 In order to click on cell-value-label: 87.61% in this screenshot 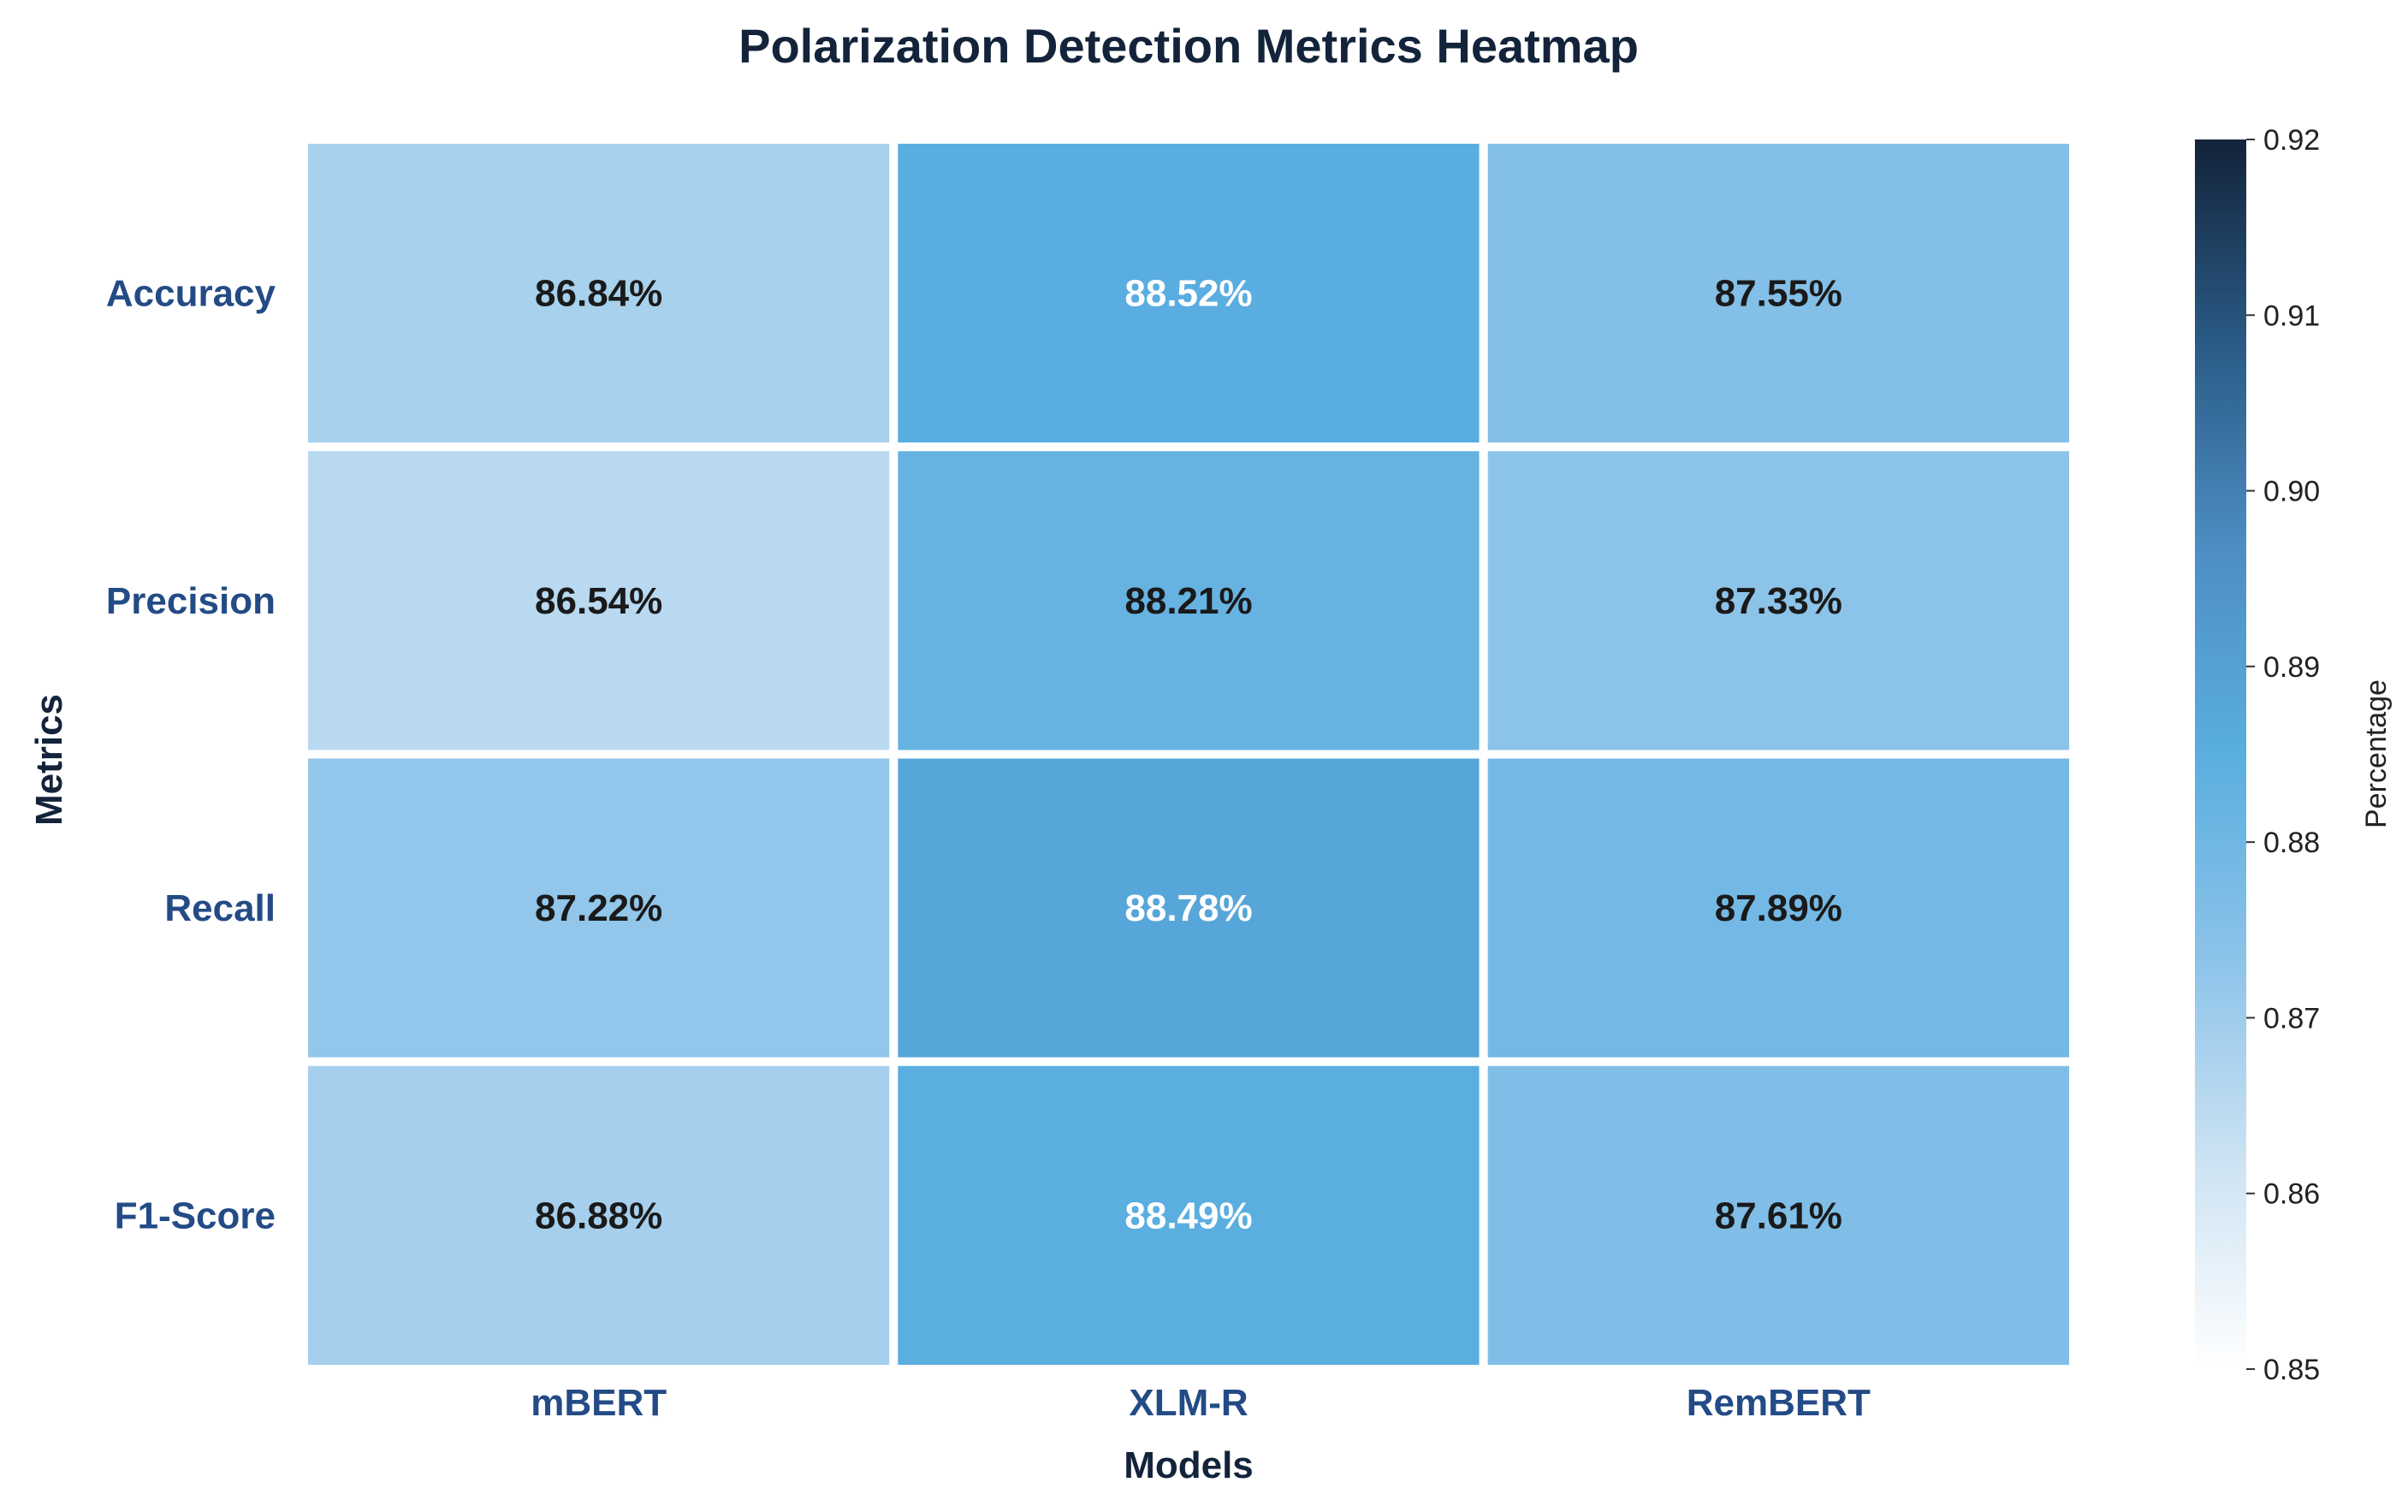, I will do `click(1778, 1215)`.